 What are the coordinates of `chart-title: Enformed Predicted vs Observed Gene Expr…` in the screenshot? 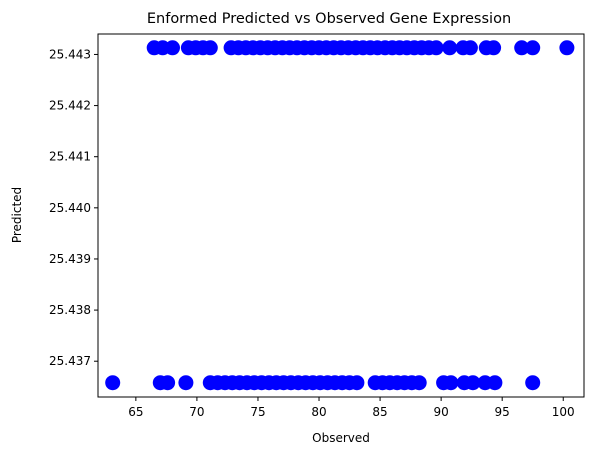 It's located at (329, 19).